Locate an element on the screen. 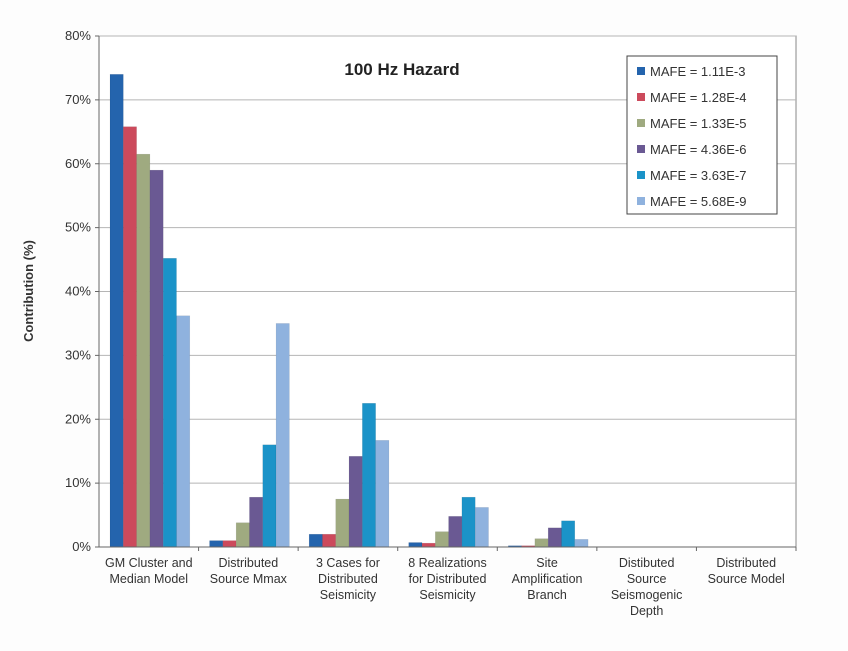  y-tick-label: 50% is located at coordinates (78, 227).